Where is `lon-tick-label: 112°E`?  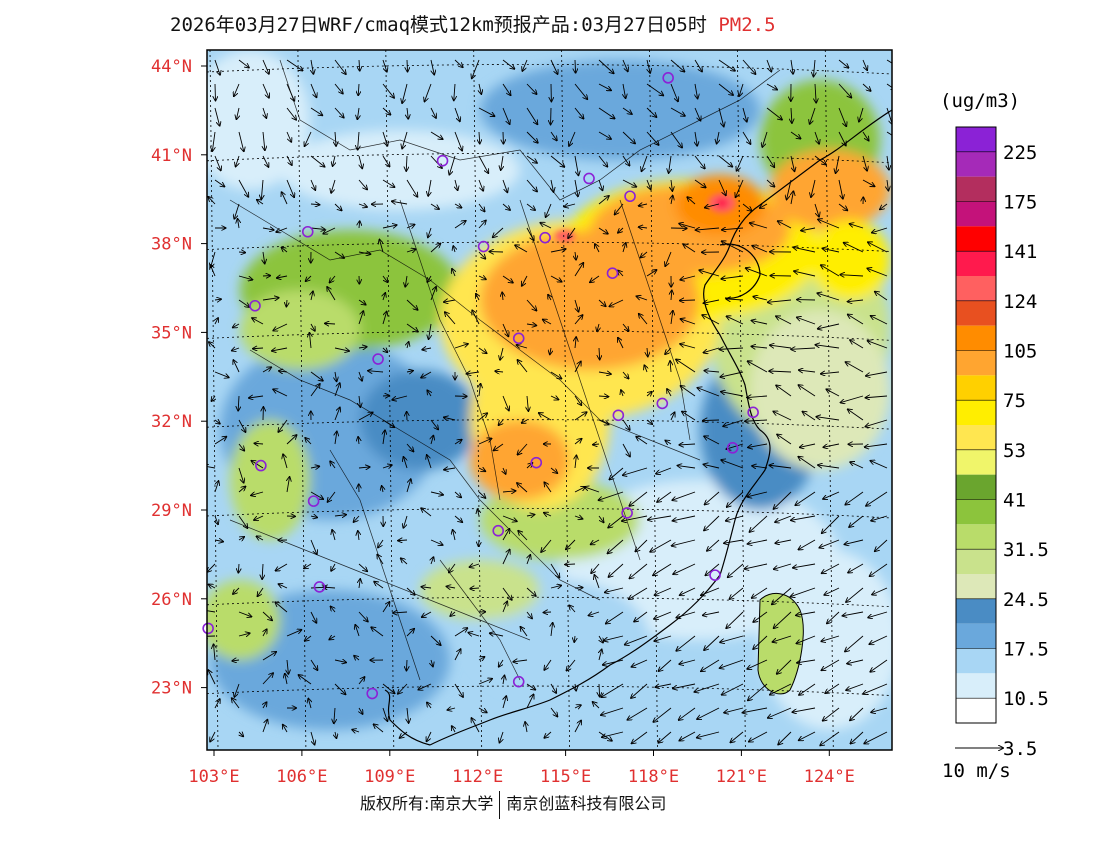 lon-tick-label: 112°E is located at coordinates (477, 777).